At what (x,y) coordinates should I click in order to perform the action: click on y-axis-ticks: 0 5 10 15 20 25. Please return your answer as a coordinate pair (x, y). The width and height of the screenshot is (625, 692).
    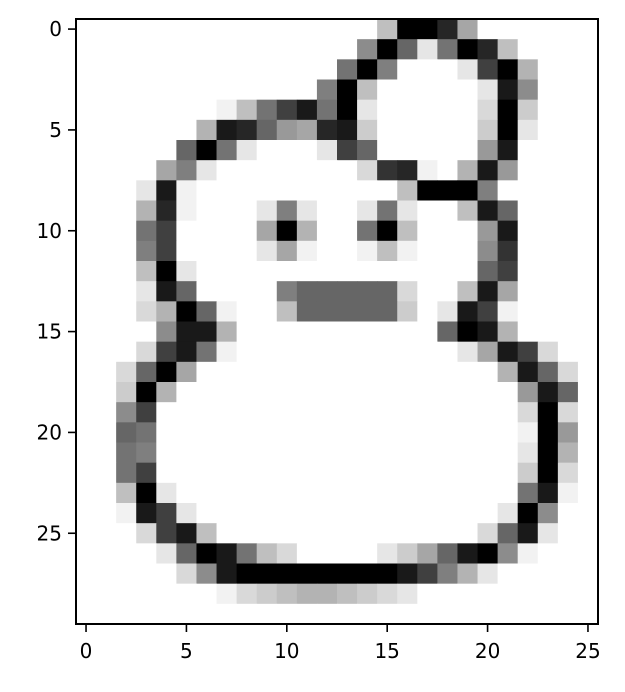
    Looking at the image, I should click on (56, 281).